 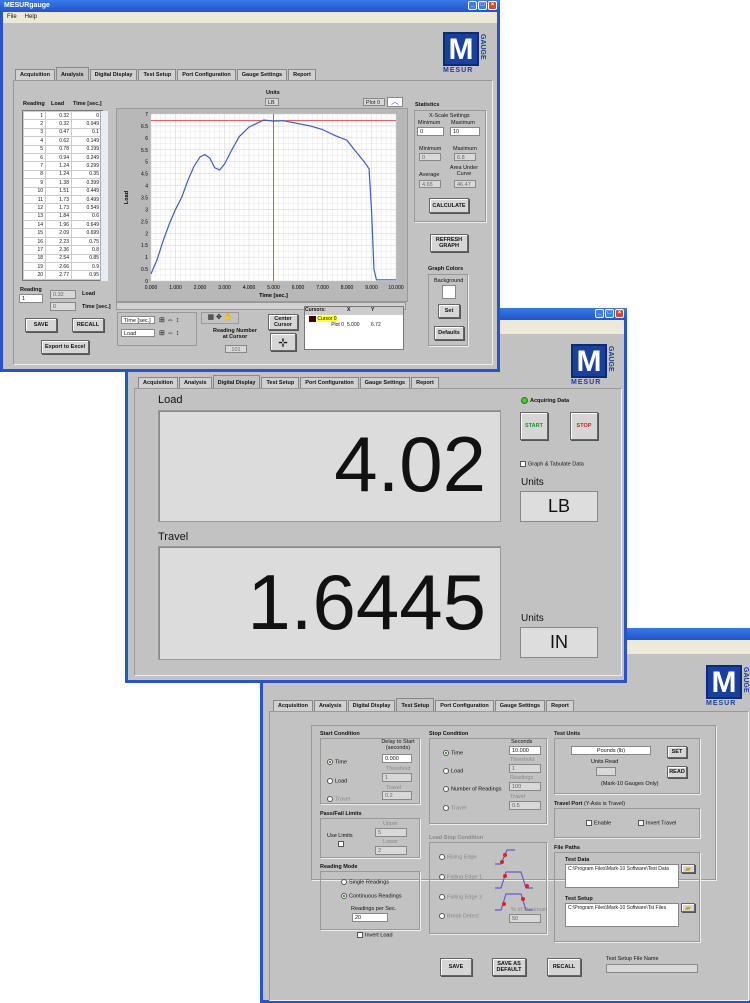 What do you see at coordinates (31, 298) in the screenshot?
I see `reading-stepper: 1` at bounding box center [31, 298].